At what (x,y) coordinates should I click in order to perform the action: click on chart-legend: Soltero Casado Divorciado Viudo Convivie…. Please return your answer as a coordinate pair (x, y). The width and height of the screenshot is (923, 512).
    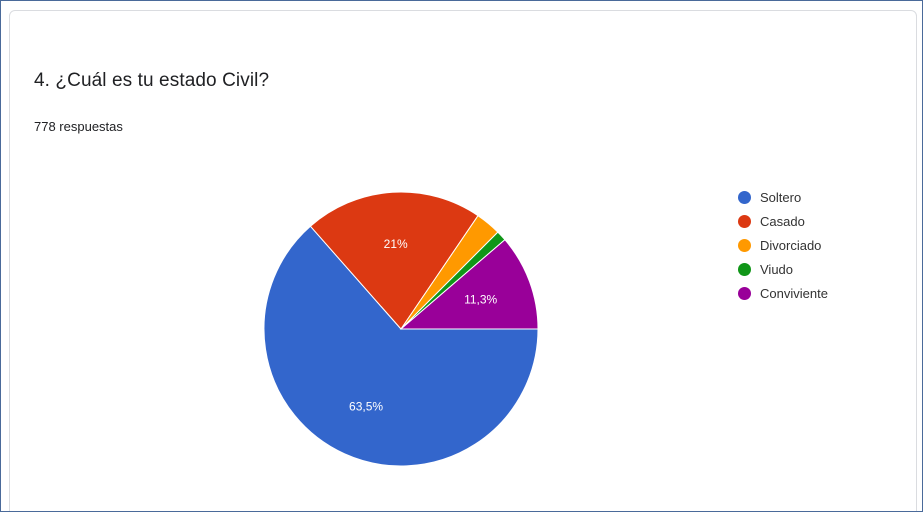
    Looking at the image, I should click on (783, 245).